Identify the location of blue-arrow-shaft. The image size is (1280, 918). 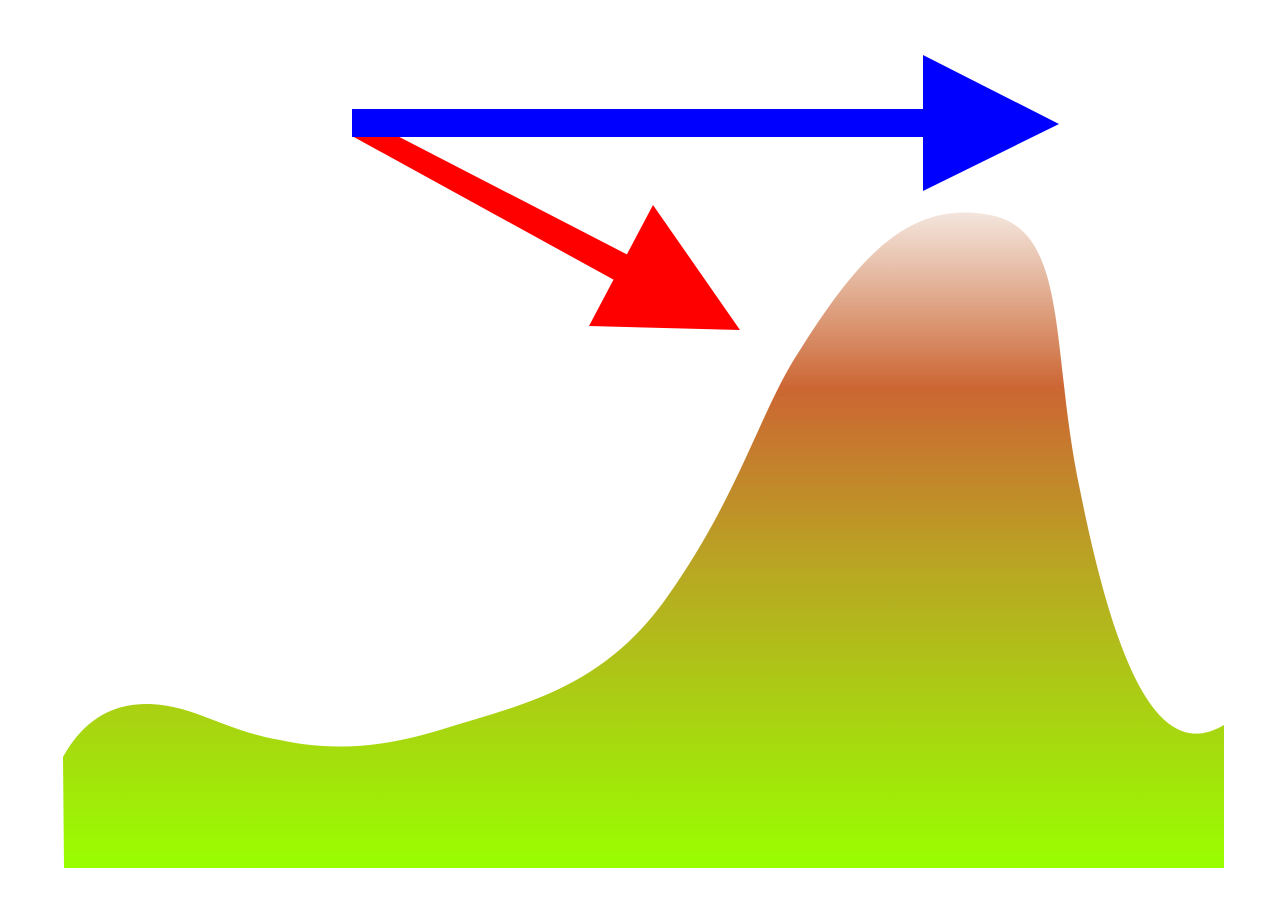
(639, 123).